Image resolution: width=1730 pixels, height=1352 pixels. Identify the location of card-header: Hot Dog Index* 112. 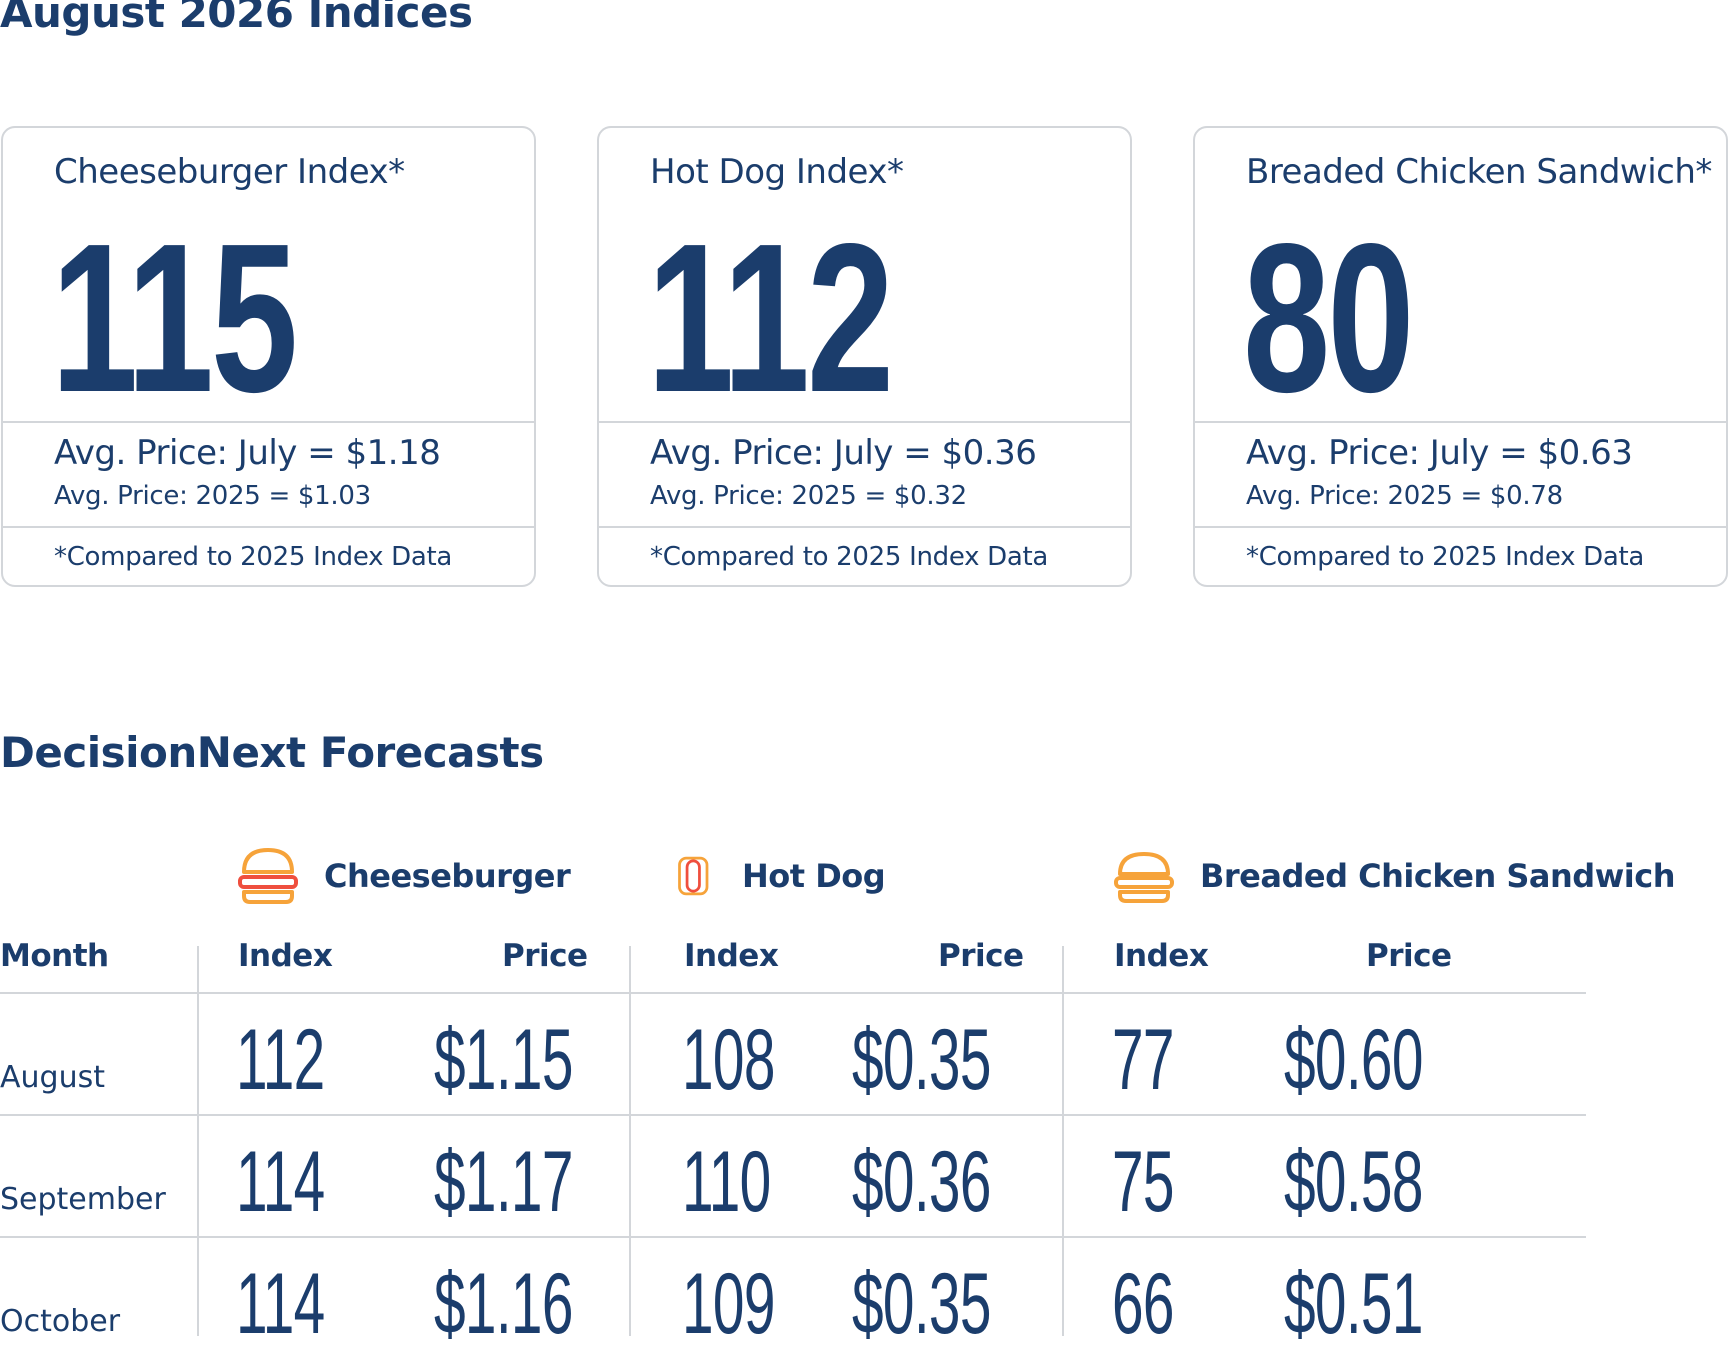
(864, 282).